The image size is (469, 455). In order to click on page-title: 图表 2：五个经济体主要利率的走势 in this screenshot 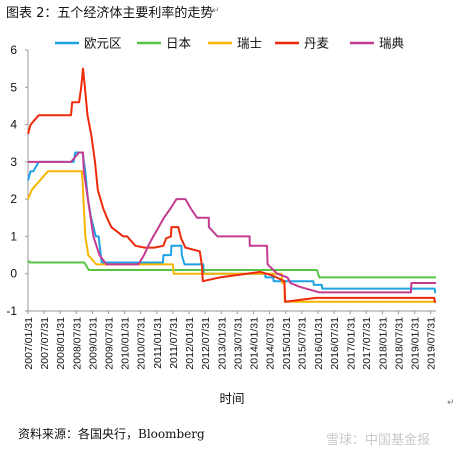, I will do `click(110, 13)`.